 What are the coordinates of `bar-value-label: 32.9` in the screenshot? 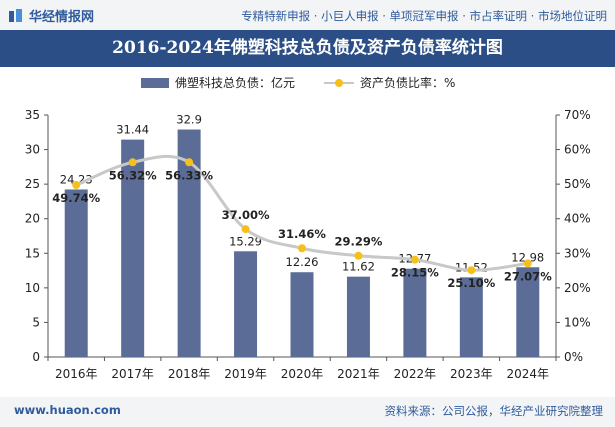 It's located at (189, 120).